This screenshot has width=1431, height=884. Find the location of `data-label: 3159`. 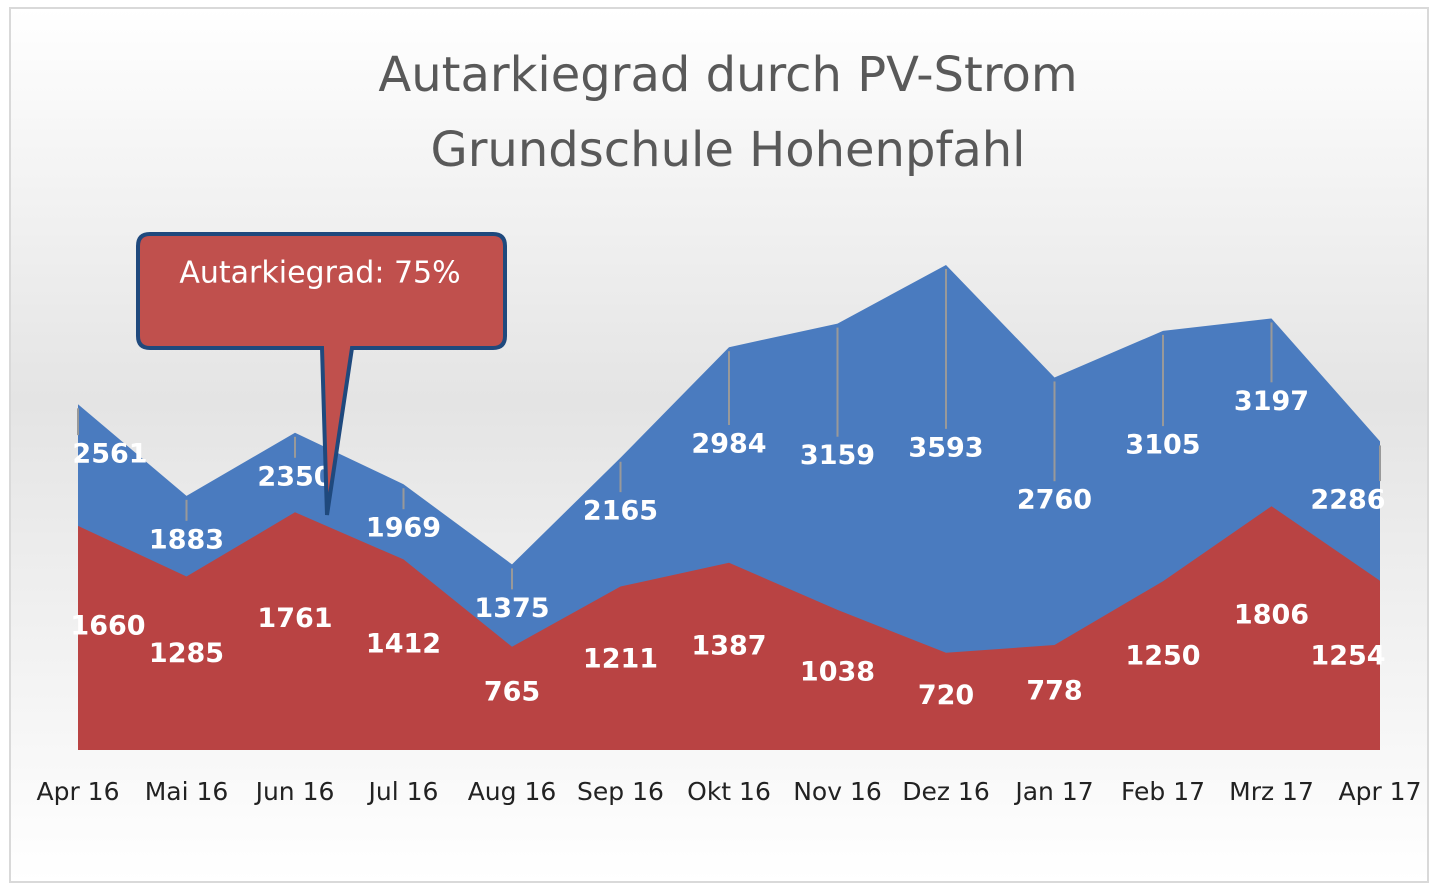

data-label: 3159 is located at coordinates (837, 455).